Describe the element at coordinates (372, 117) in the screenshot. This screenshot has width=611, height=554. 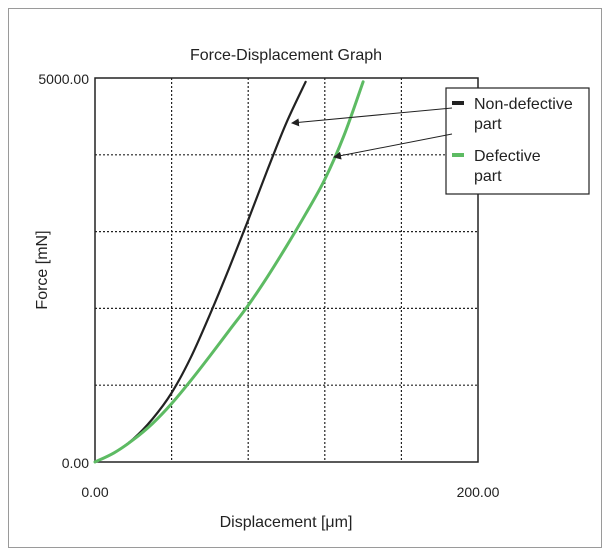
I see `callout-arrow-non-defective` at that location.